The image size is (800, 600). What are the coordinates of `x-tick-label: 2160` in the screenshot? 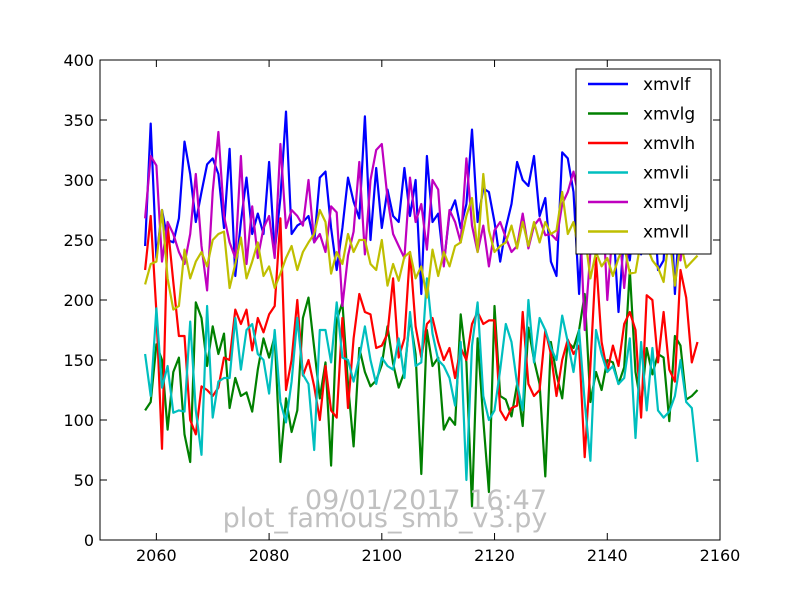 It's located at (720, 555).